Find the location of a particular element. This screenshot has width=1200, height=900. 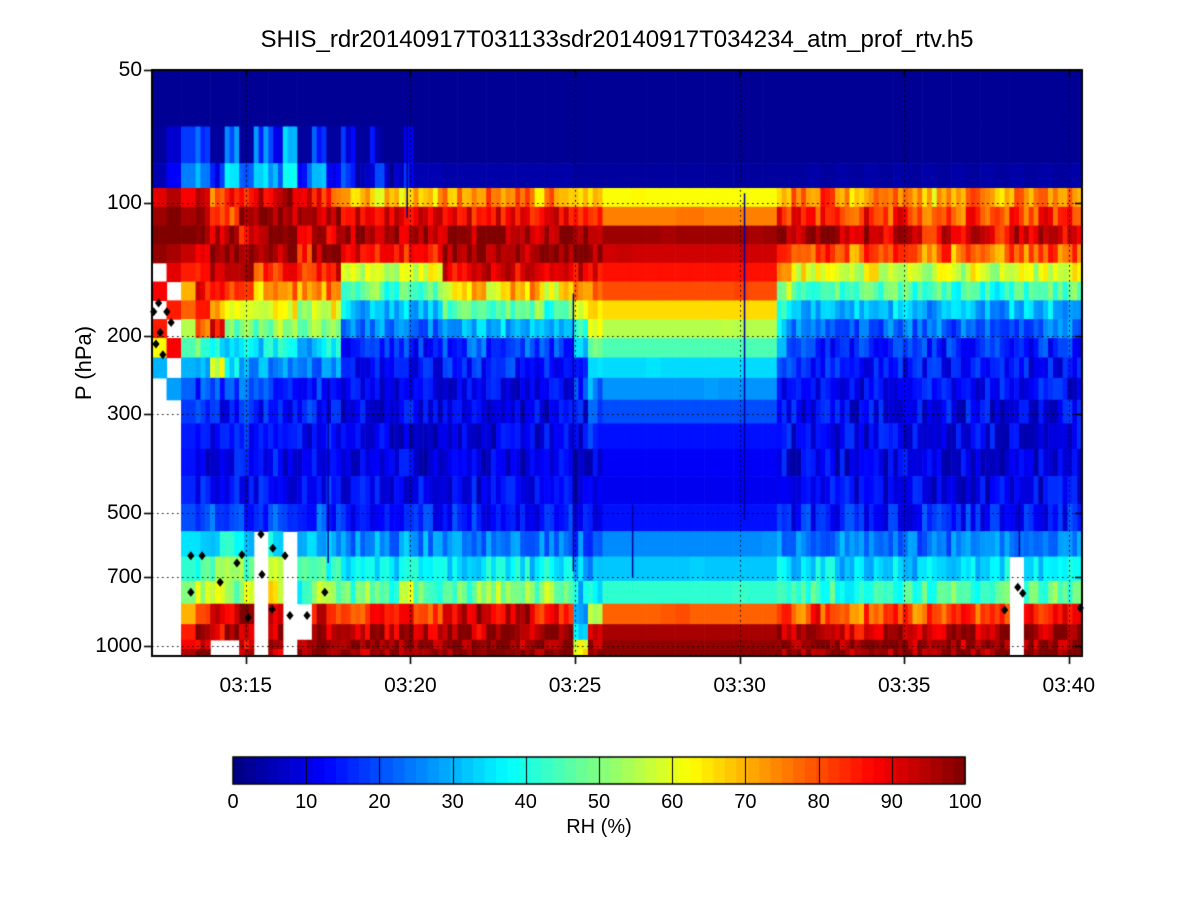

y-tick-label: 500 is located at coordinates (124, 512).